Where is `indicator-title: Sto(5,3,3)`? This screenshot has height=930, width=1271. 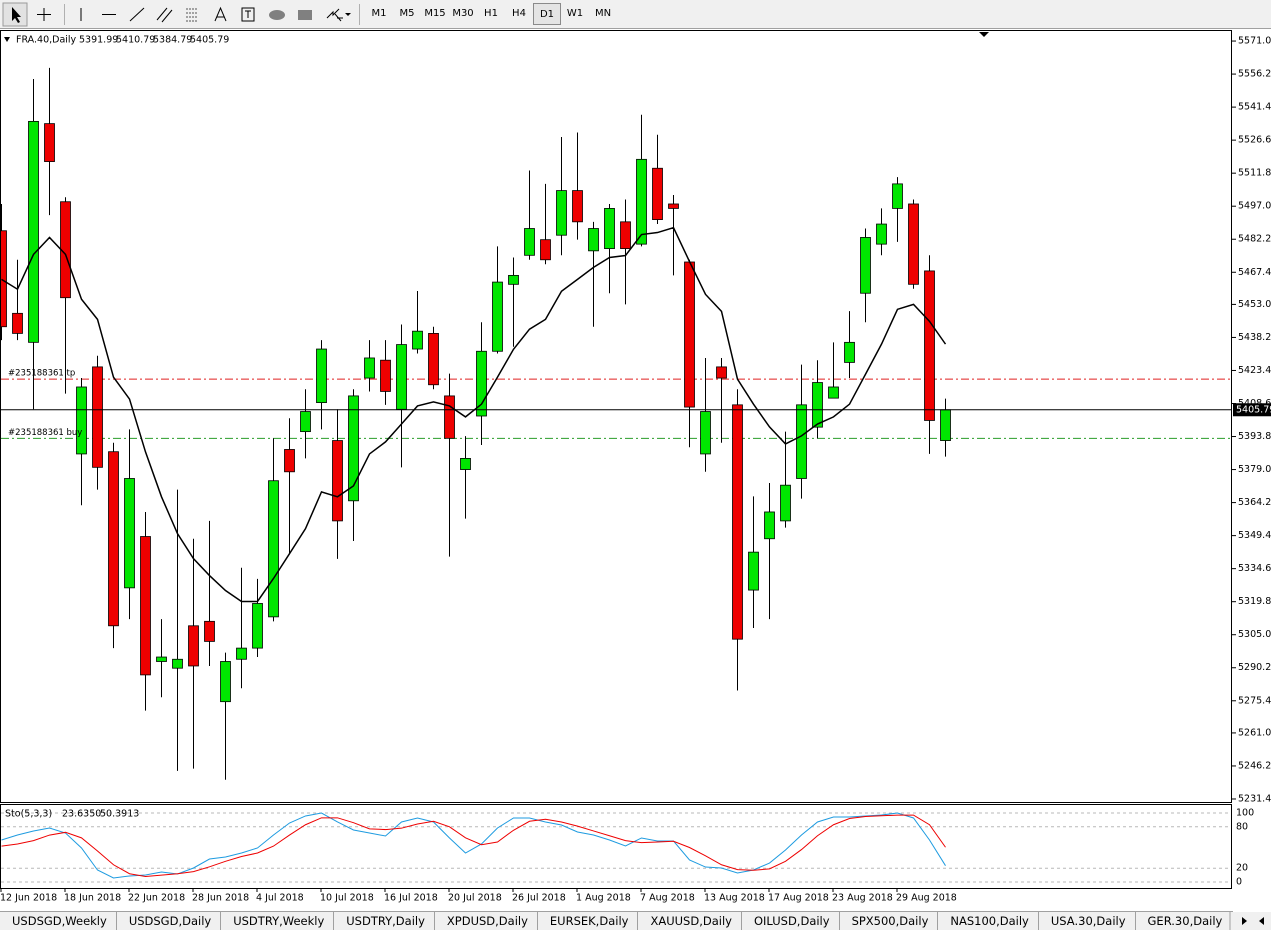
indicator-title: Sto(5,3,3) is located at coordinates (28, 814).